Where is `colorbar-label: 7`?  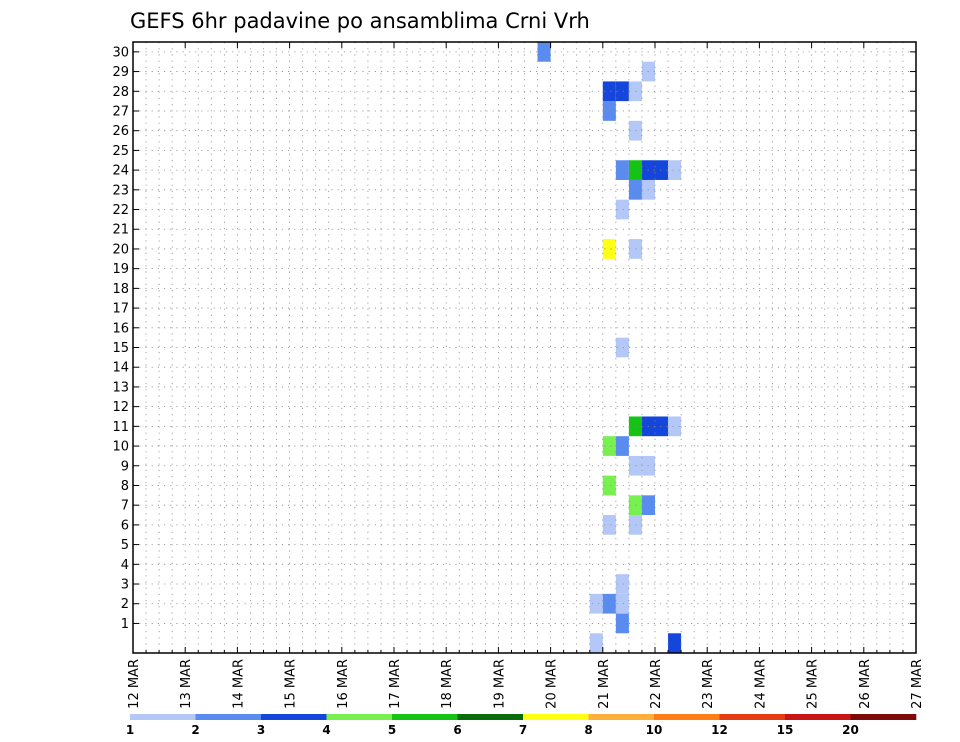 colorbar-label: 7 is located at coordinates (523, 730).